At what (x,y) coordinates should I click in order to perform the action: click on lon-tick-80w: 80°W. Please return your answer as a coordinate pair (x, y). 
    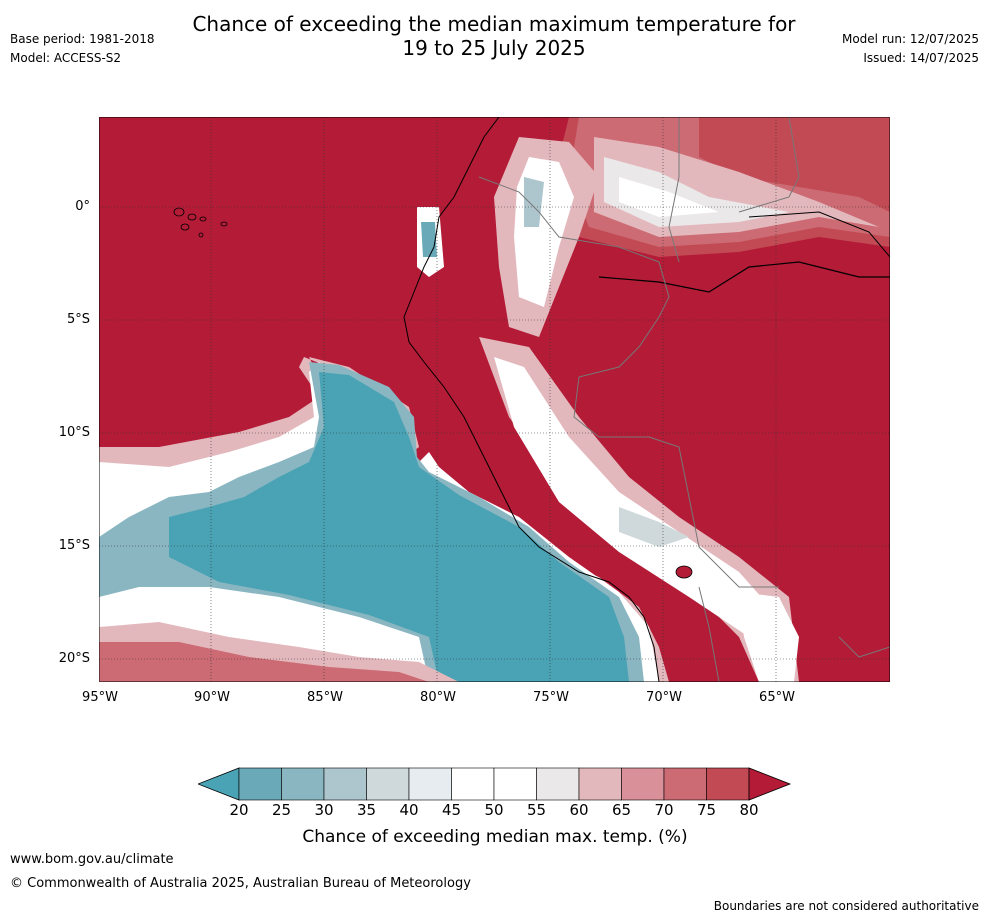
    Looking at the image, I should click on (438, 697).